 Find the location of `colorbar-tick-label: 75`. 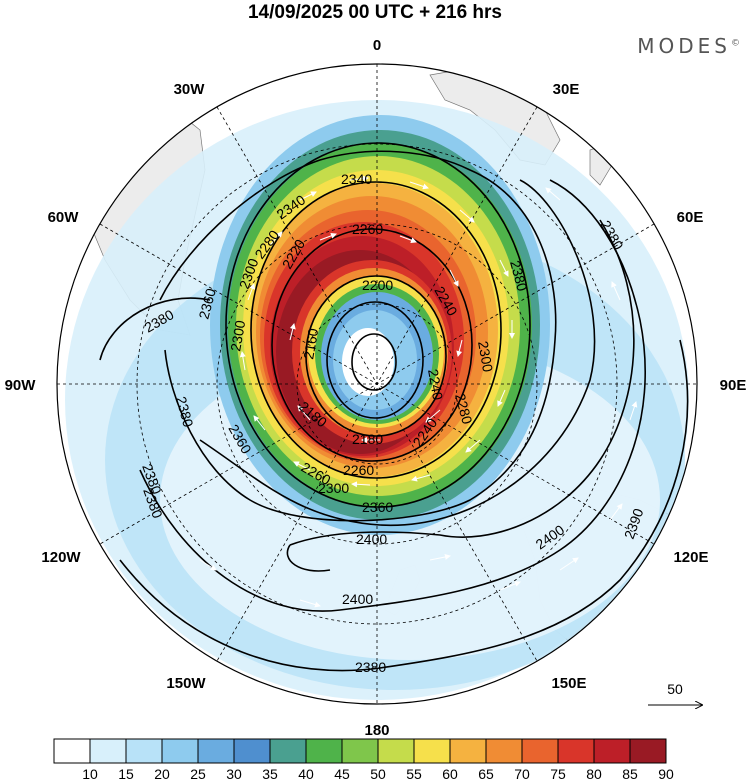

colorbar-tick-label: 75 is located at coordinates (558, 774).